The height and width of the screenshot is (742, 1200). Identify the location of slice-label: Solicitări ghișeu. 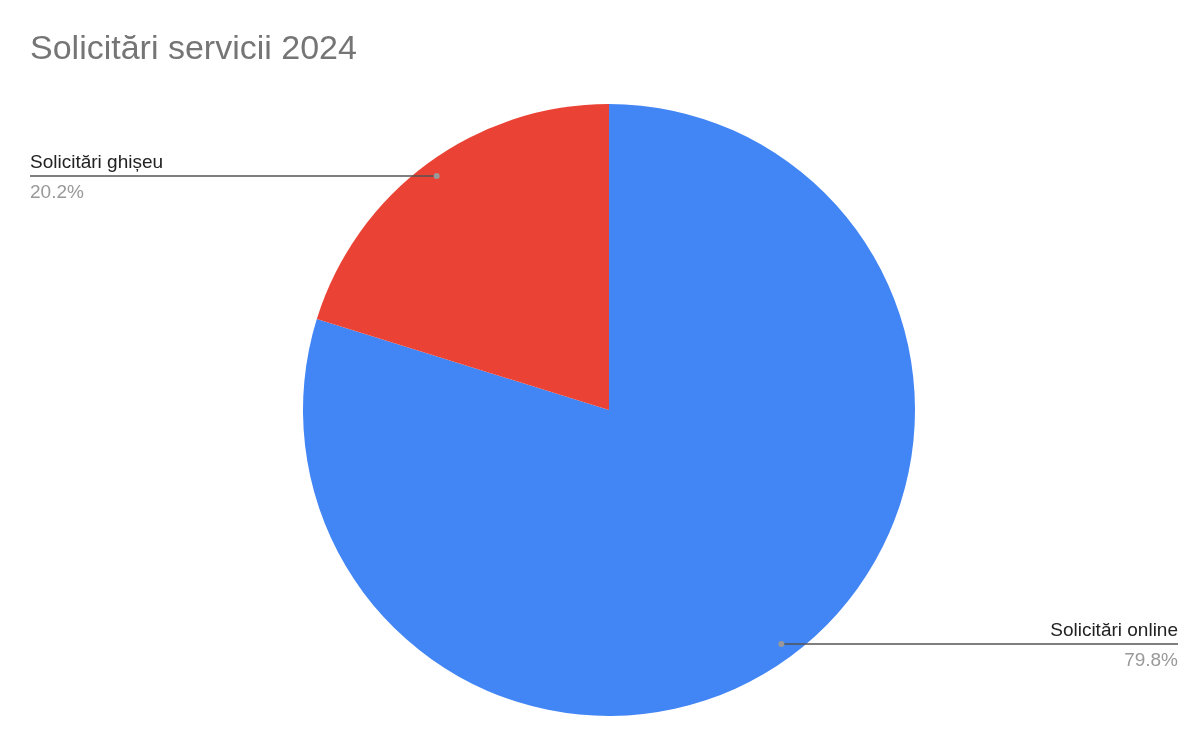
(97, 161).